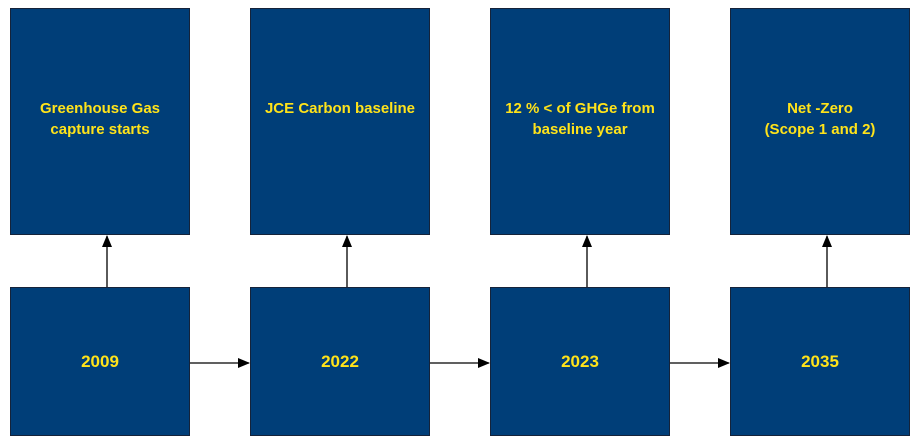  I want to click on milestone-label: Greenhouse Gas capture starts, so click(100, 119).